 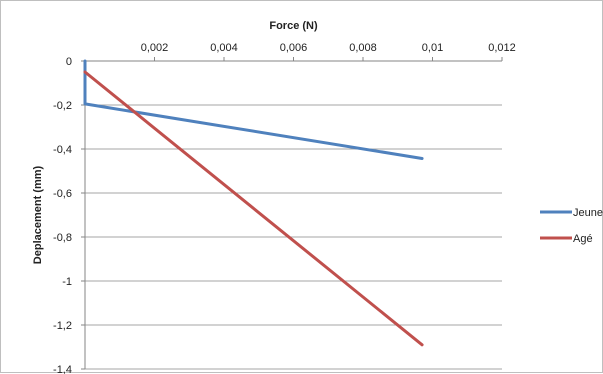 I want to click on x-tick-label-3: 0,008, so click(x=363, y=48).